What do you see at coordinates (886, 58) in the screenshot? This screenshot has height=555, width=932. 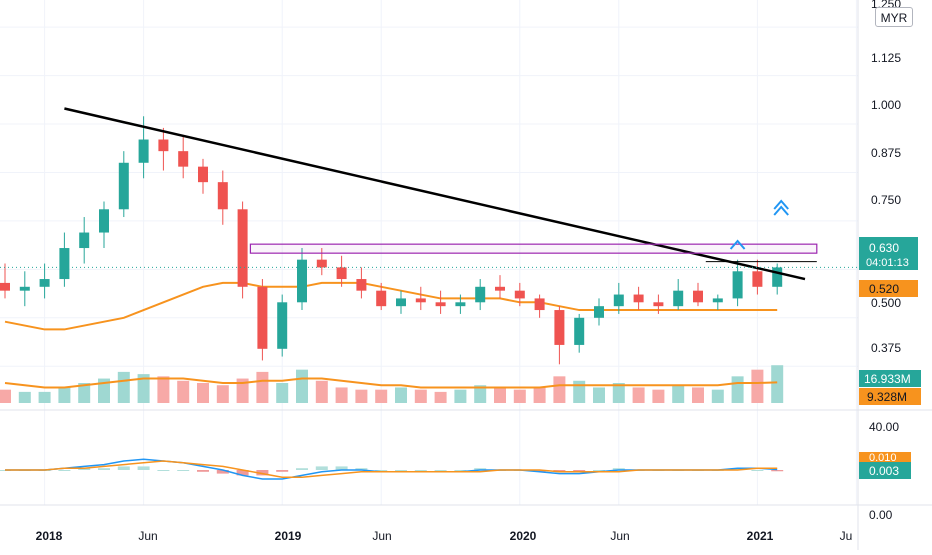 I see `price-tick-label: 1.125` at bounding box center [886, 58].